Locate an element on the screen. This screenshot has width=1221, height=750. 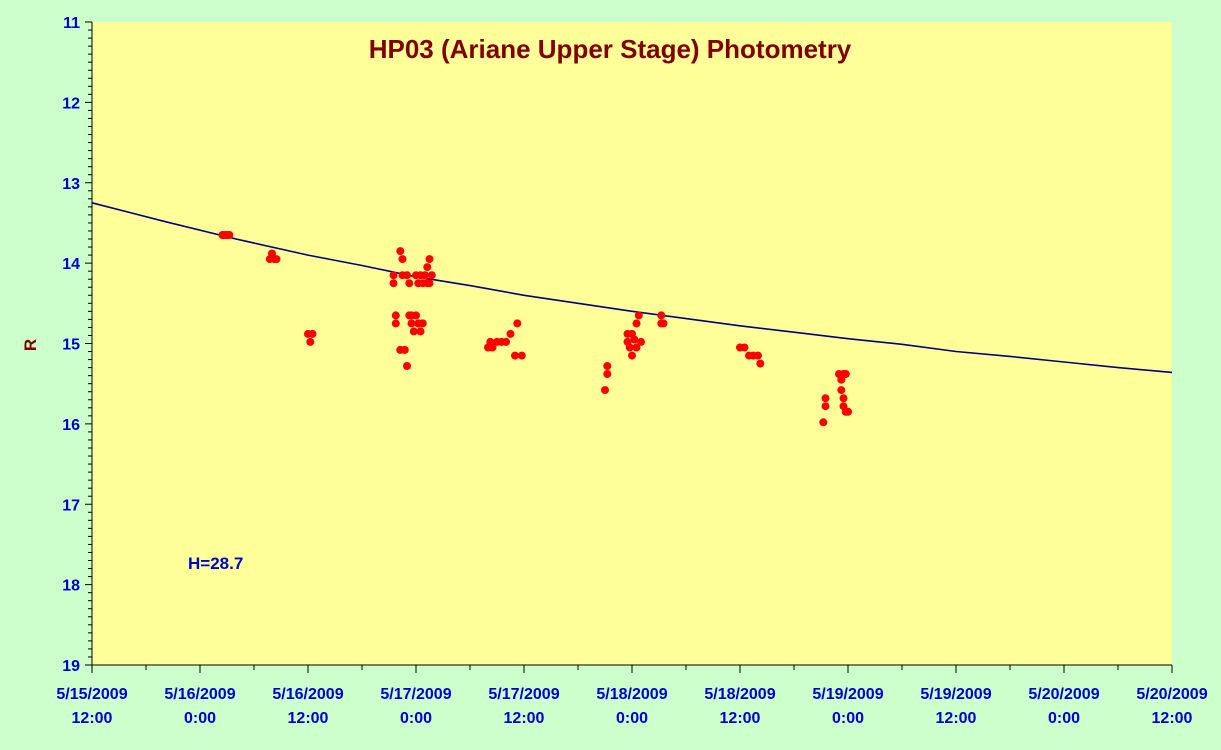
y-tick-label: 16 is located at coordinates (71, 425).